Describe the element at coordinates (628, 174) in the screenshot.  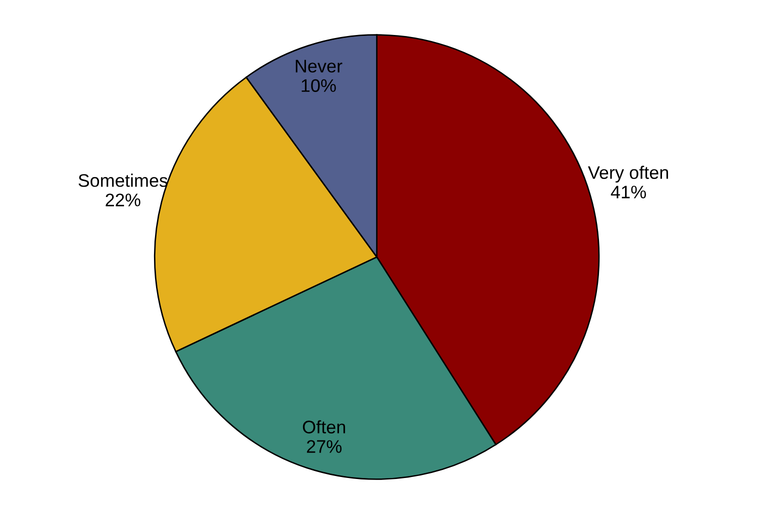
I see `slice-label: Very often` at that location.